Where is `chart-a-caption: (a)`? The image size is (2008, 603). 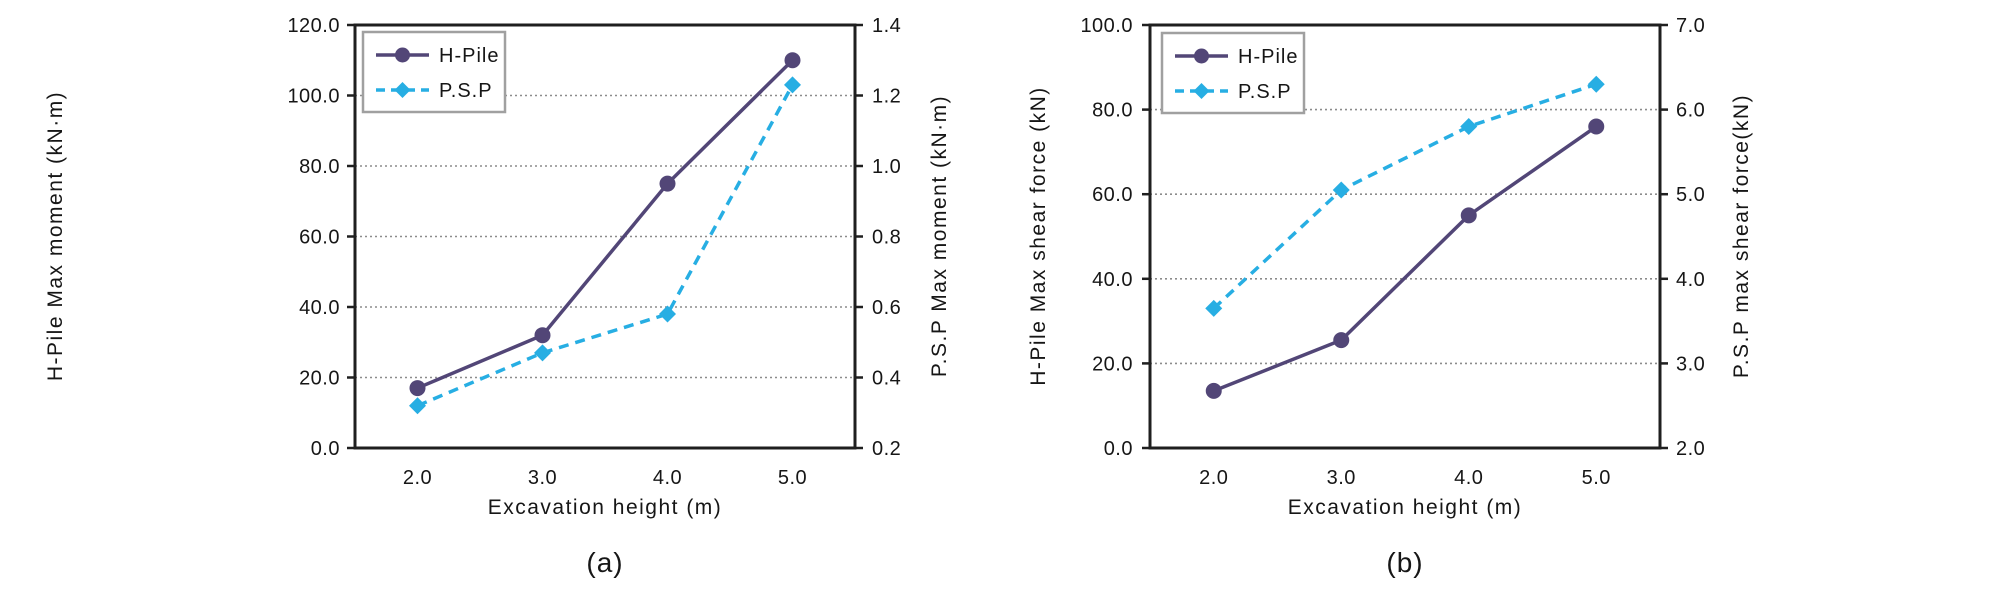
chart-a-caption: (a) is located at coordinates (604, 562).